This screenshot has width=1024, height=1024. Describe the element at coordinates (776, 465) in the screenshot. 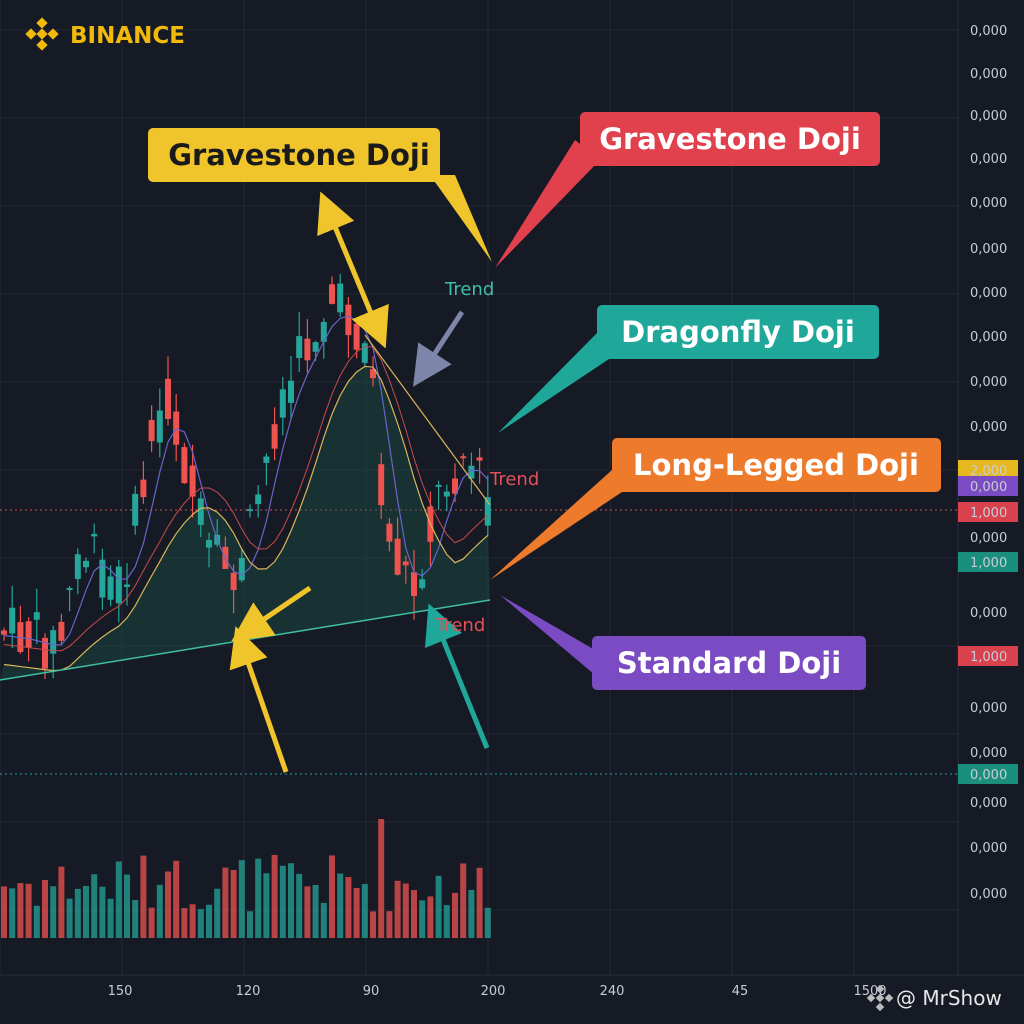

I see `callout-label: Long-Legged Doji` at that location.